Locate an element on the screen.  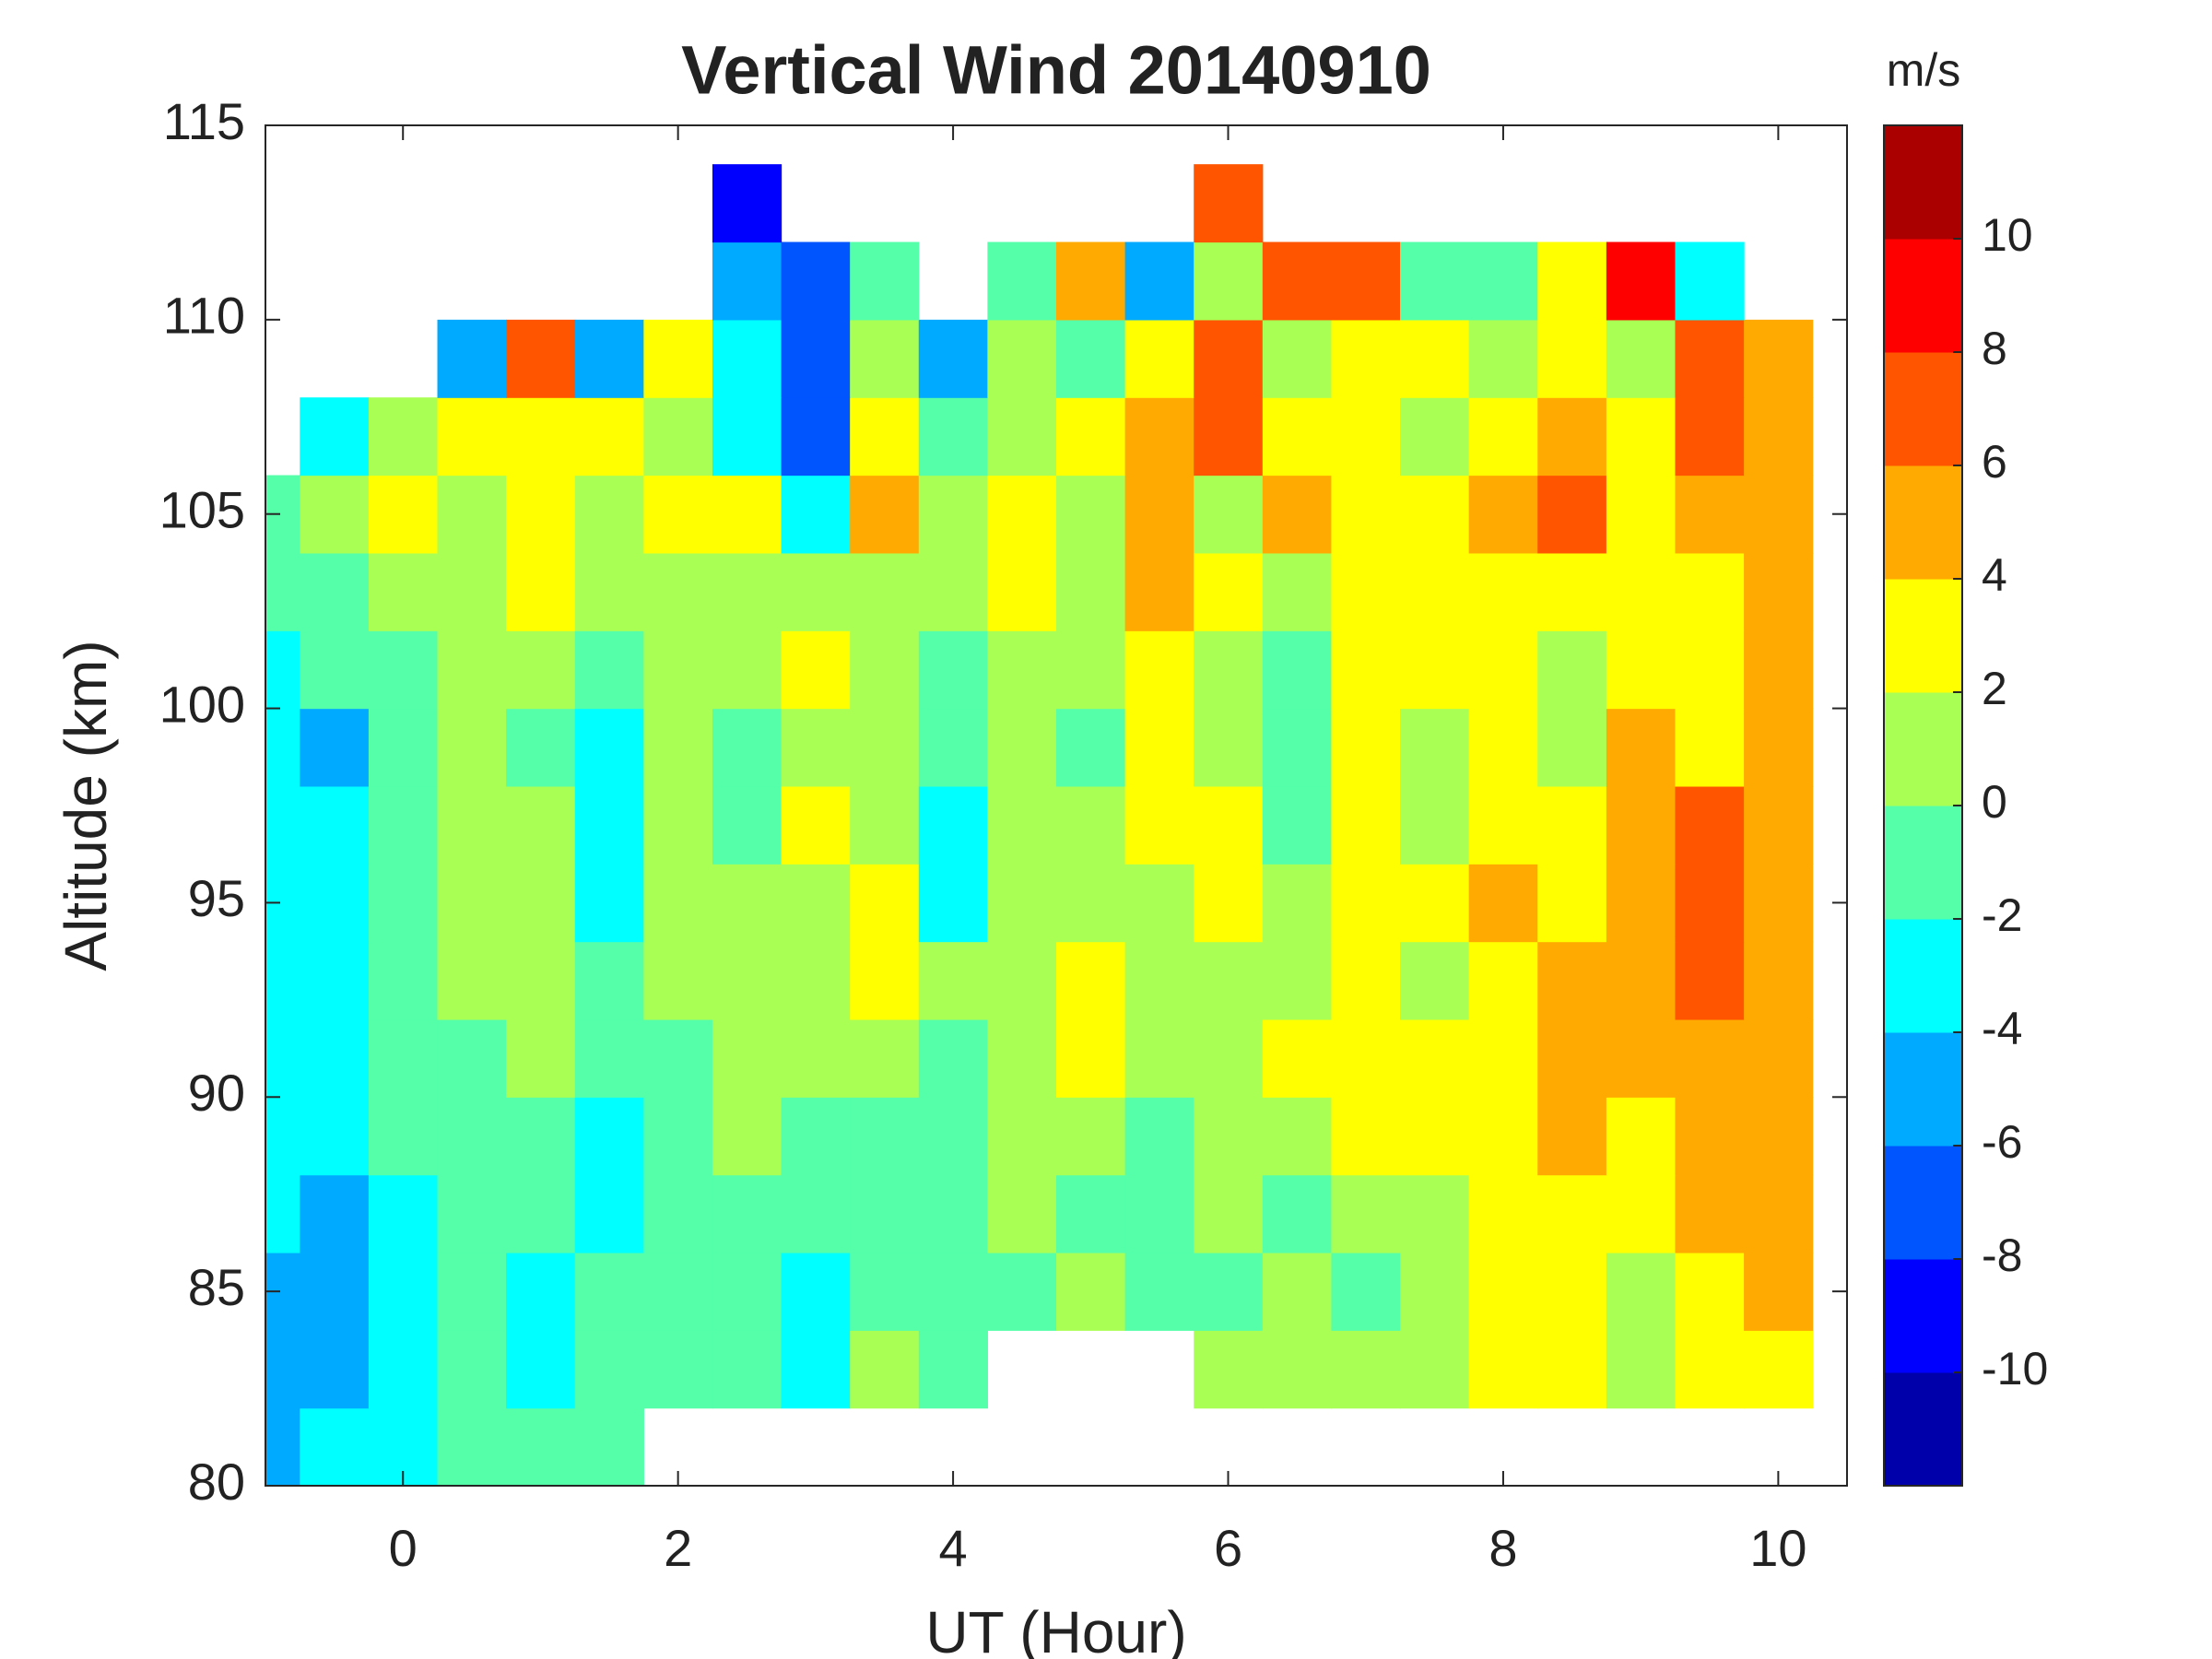
colorbar-tick-label: 8 is located at coordinates (1994, 348).